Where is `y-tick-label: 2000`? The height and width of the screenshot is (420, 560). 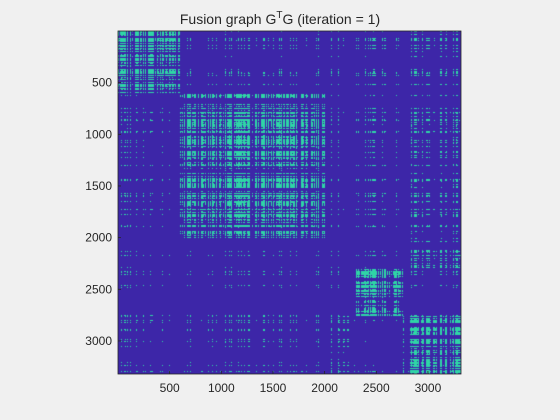 y-tick-label: 2000 is located at coordinates (98, 238).